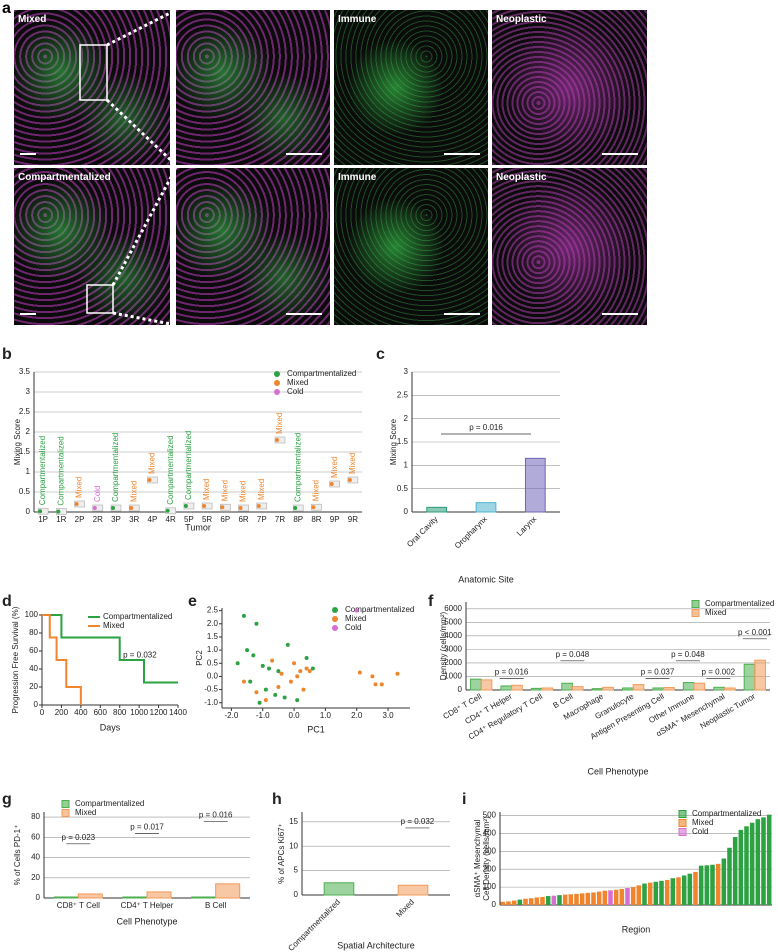  I want to click on x-tick-label: Oropharynx, so click(471, 533).